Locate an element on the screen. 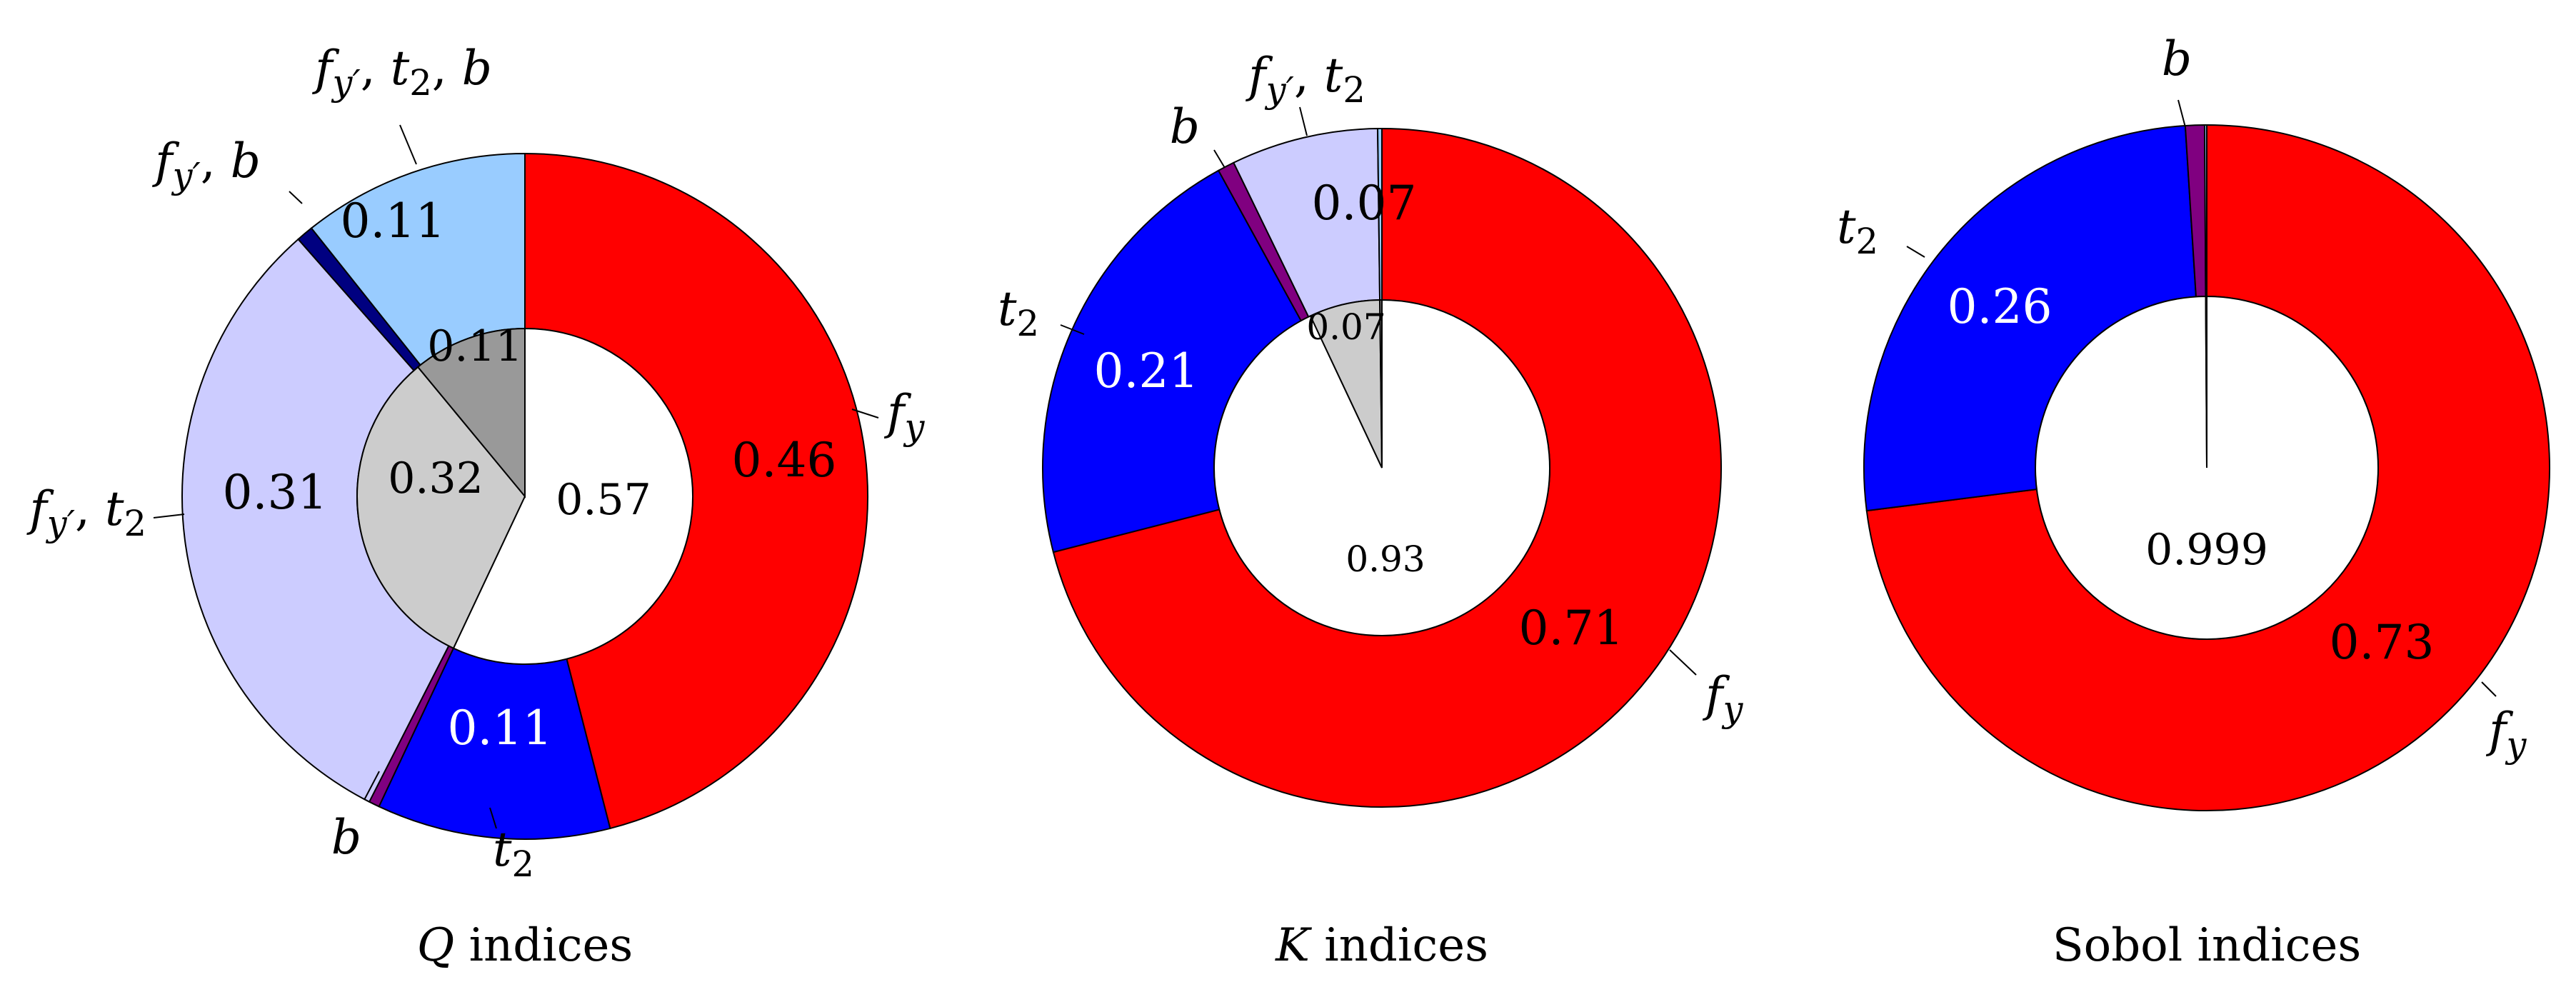  value-label-1: 0.71 is located at coordinates (1571, 628).